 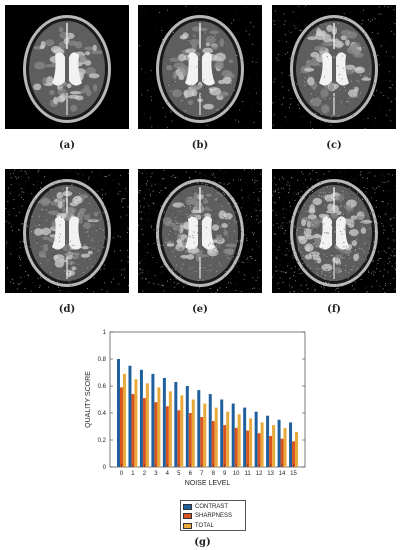 I want to click on x-tick-label: 12, so click(x=259, y=474).